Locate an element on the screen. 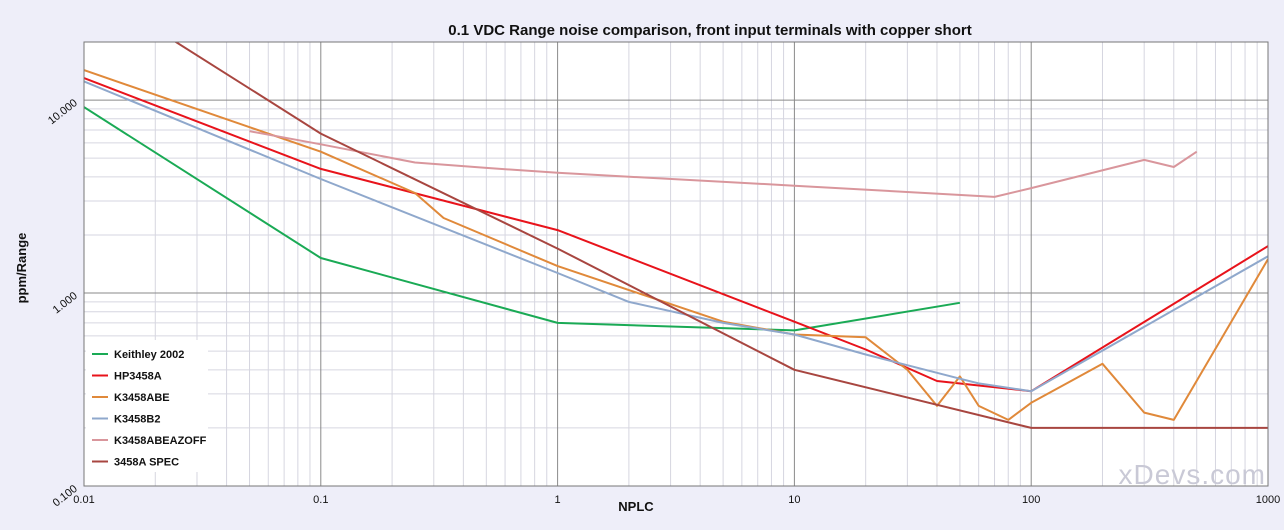  watermark: xDevs.com is located at coordinates (1192, 474).